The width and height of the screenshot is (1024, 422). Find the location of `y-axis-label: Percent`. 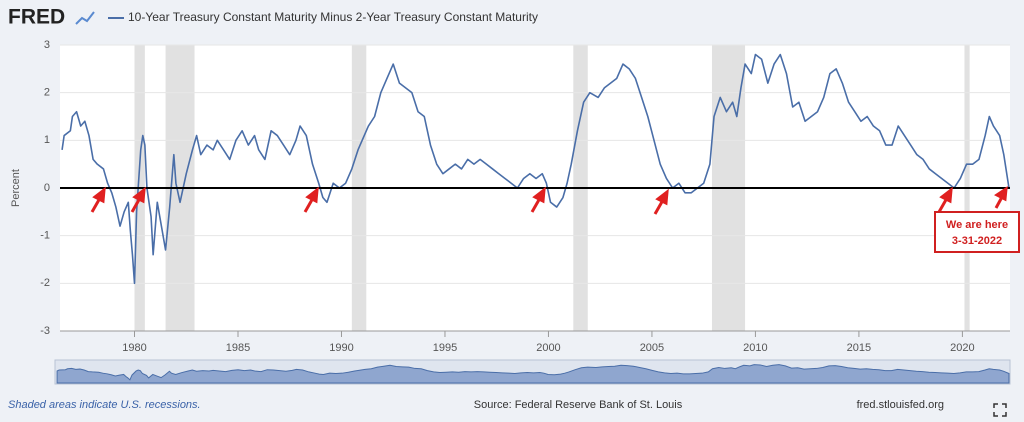

y-axis-label: Percent is located at coordinates (16, 188).